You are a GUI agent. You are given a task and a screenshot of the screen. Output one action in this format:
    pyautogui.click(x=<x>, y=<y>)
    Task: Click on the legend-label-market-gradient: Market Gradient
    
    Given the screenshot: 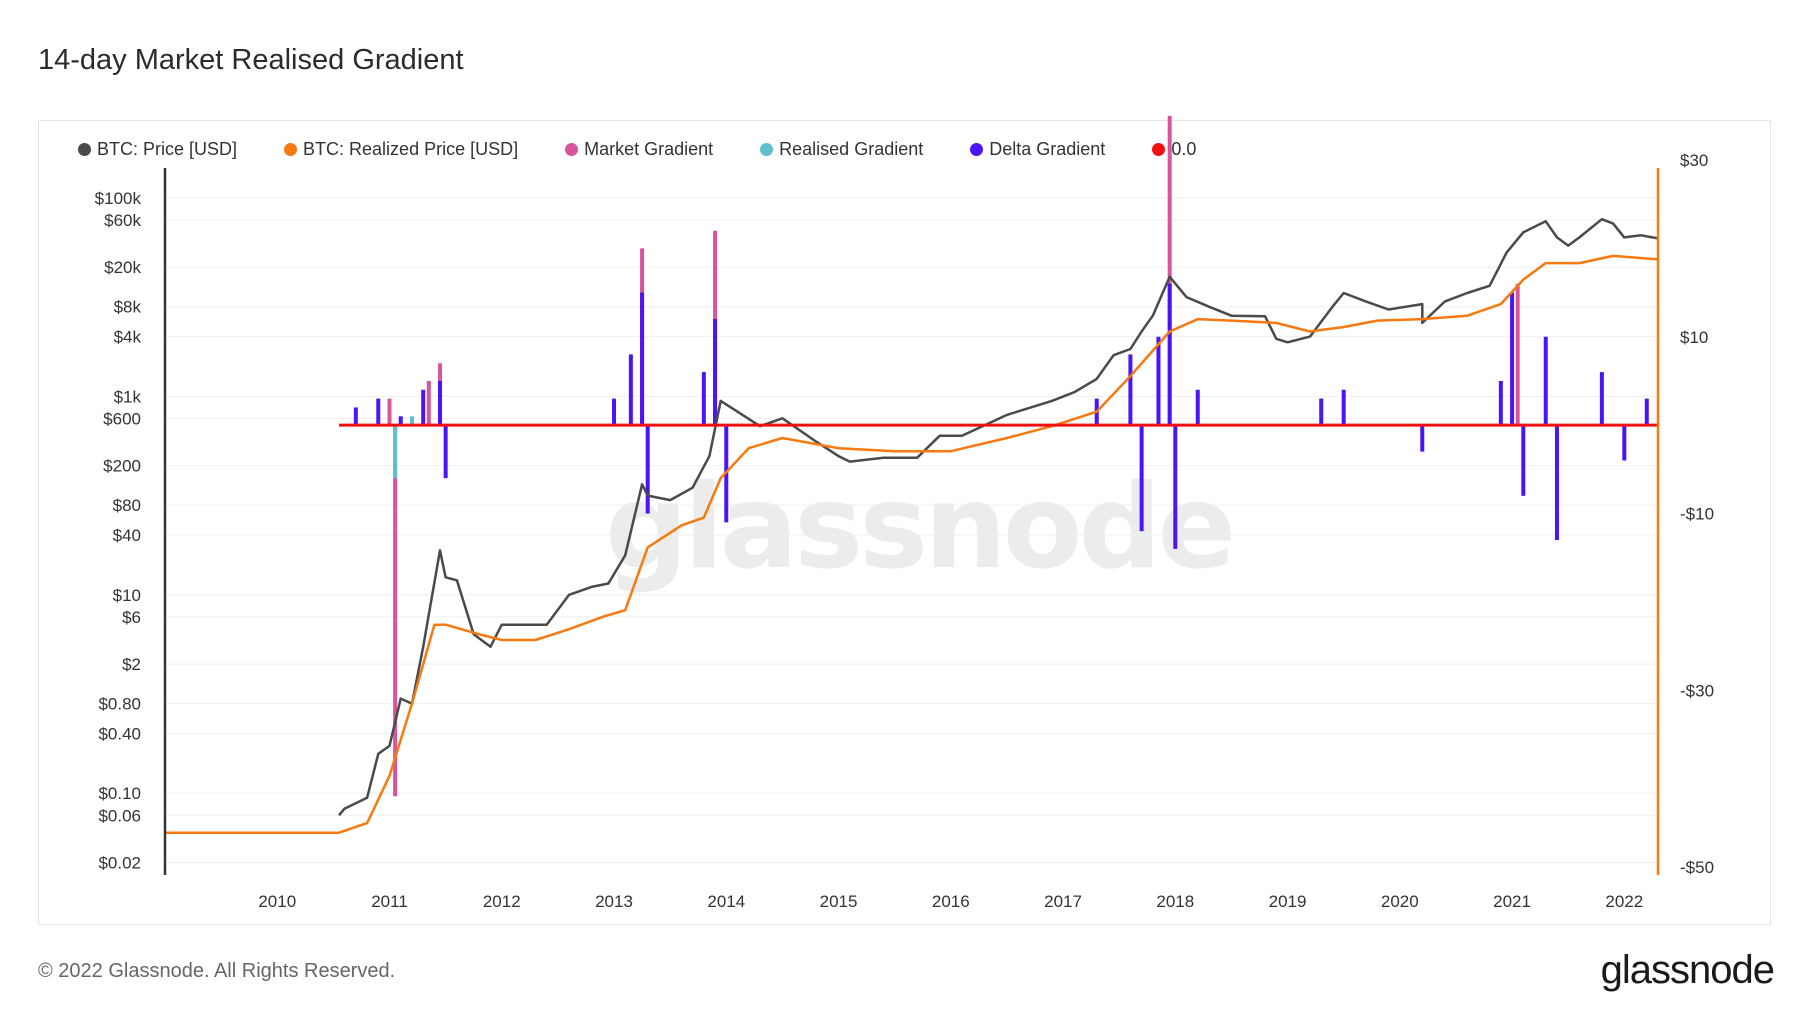 What is the action you would take?
    pyautogui.click(x=649, y=148)
    